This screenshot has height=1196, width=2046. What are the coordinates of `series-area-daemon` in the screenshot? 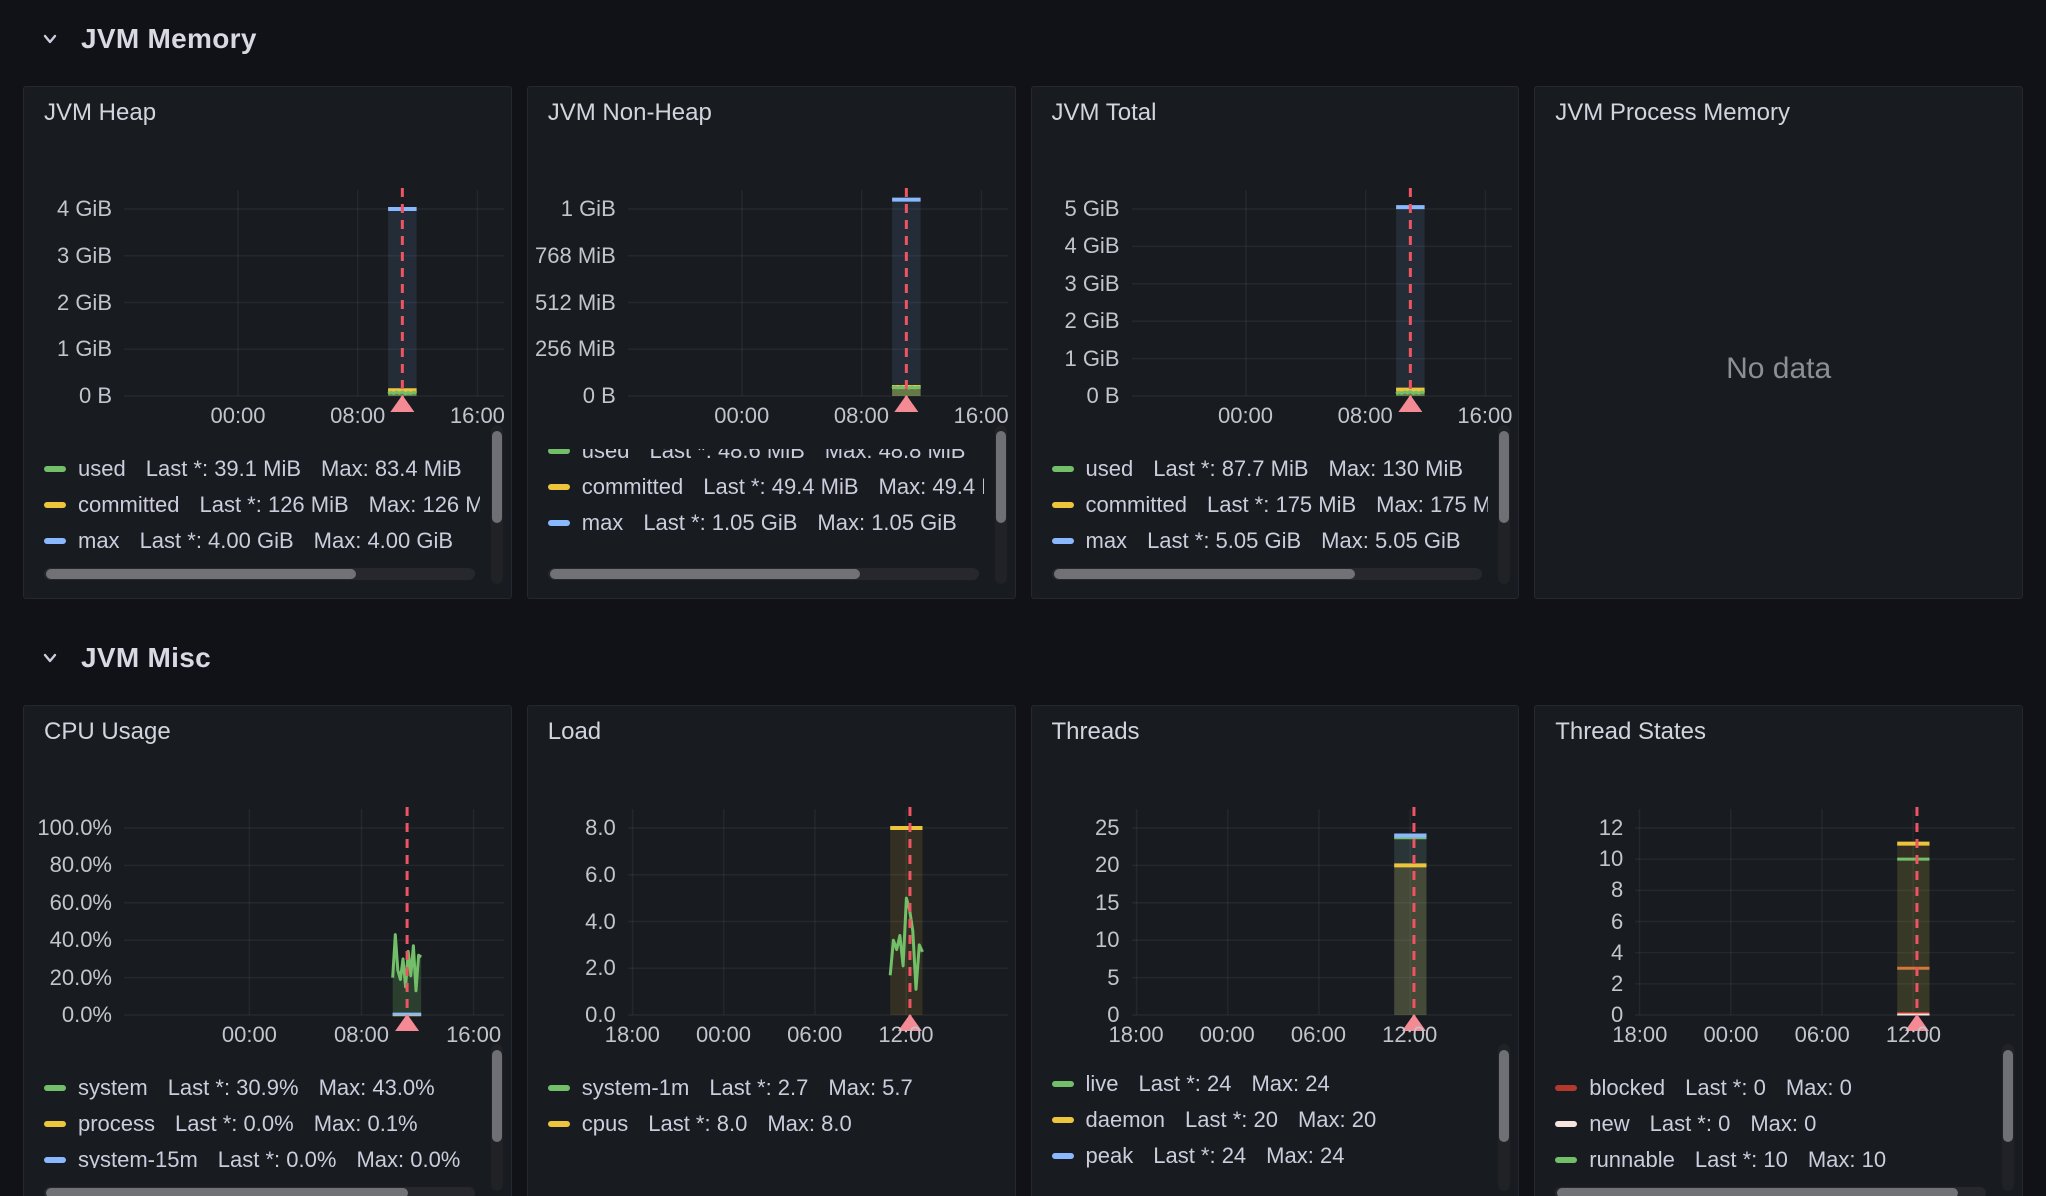 It's located at (1409, 940).